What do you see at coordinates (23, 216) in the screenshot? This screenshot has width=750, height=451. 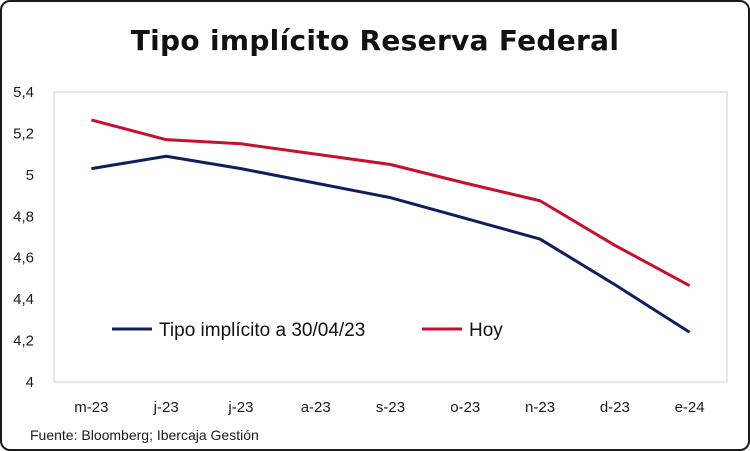 I see `y-tick-label: 4,8` at bounding box center [23, 216].